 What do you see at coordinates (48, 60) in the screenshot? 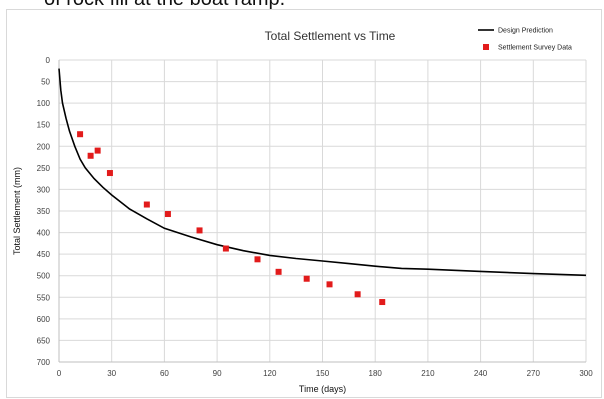
I see `y-tick-label: 0` at bounding box center [48, 60].